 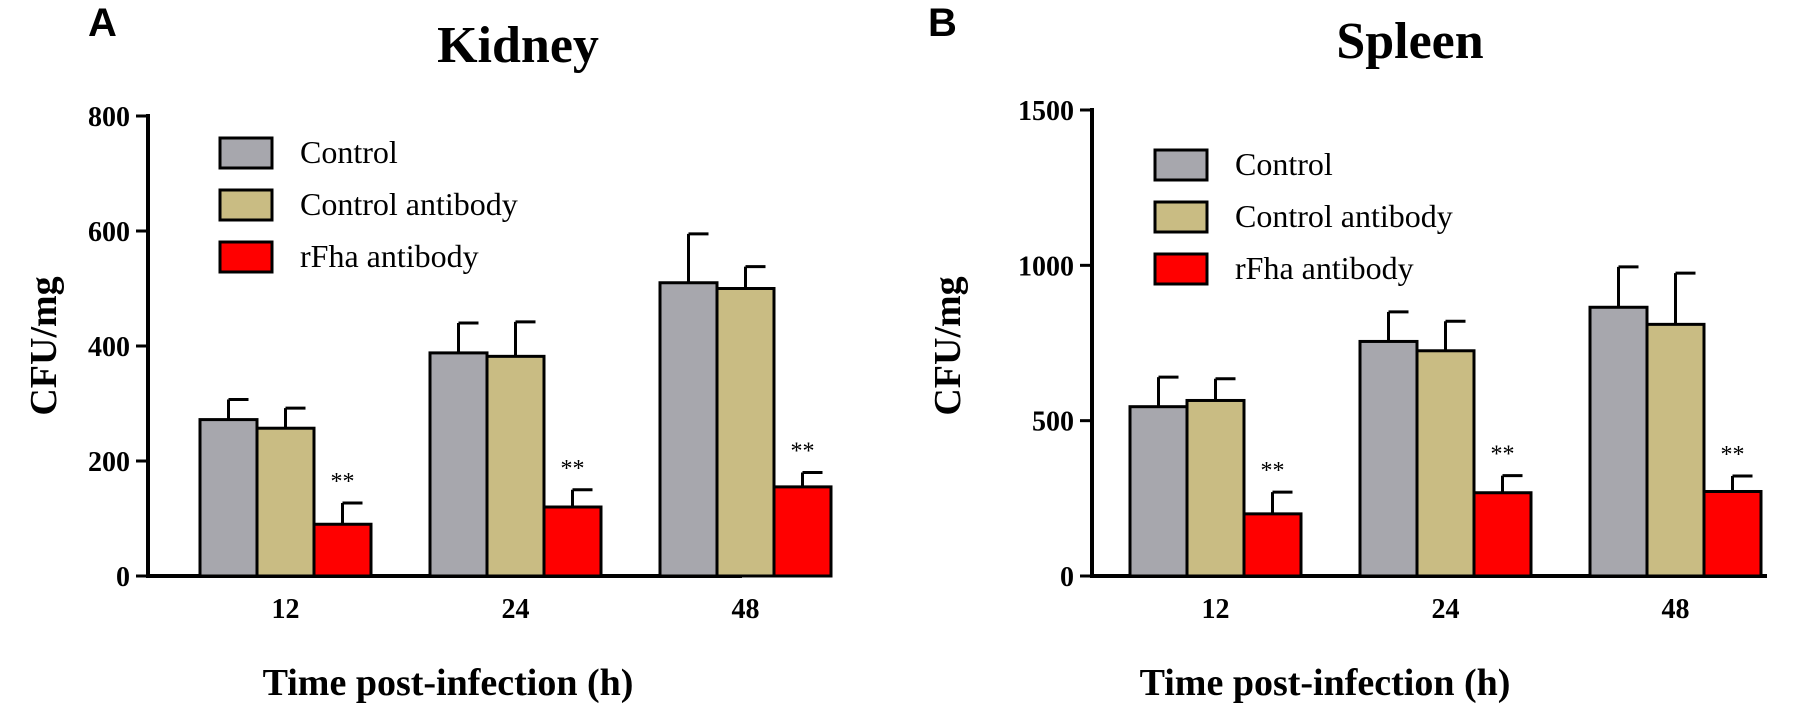 What do you see at coordinates (1053, 422) in the screenshot?
I see `y-tick-label: 500` at bounding box center [1053, 422].